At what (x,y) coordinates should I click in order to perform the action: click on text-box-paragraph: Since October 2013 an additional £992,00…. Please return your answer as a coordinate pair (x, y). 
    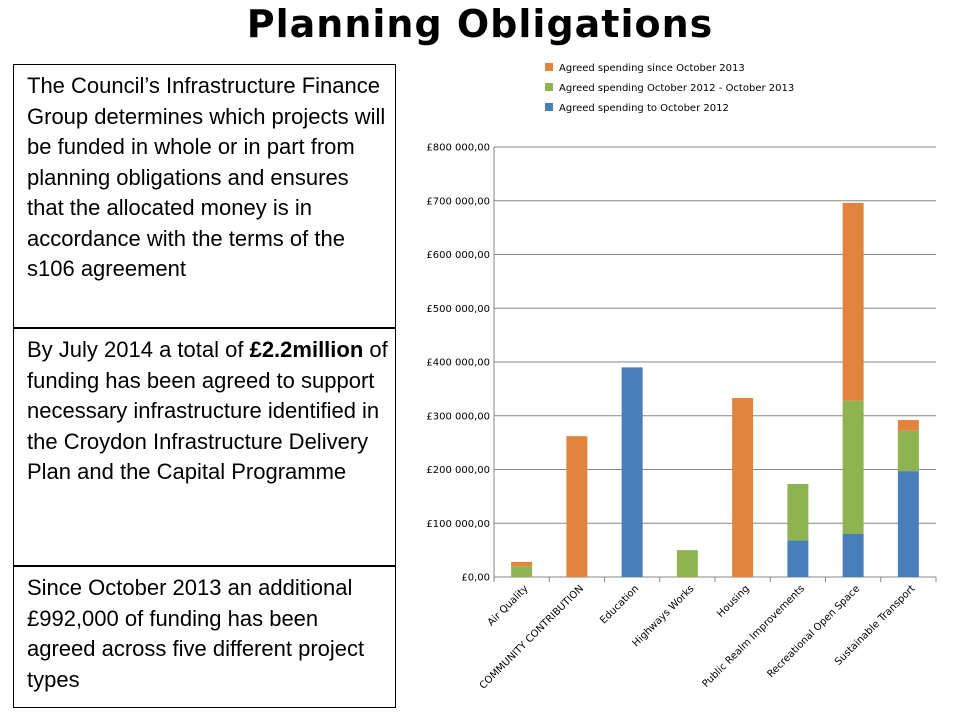
    Looking at the image, I should click on (207, 634).